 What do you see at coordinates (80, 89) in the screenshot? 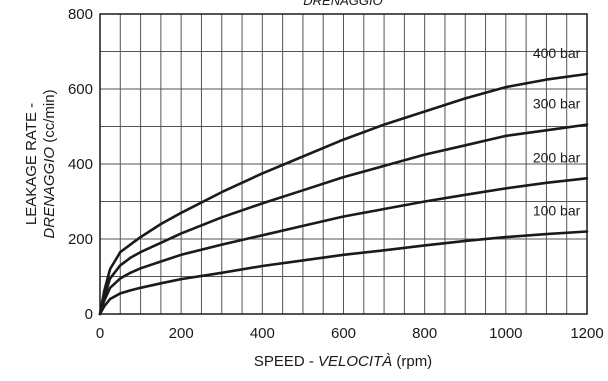
I see `y-tick-label: 600` at bounding box center [80, 89].